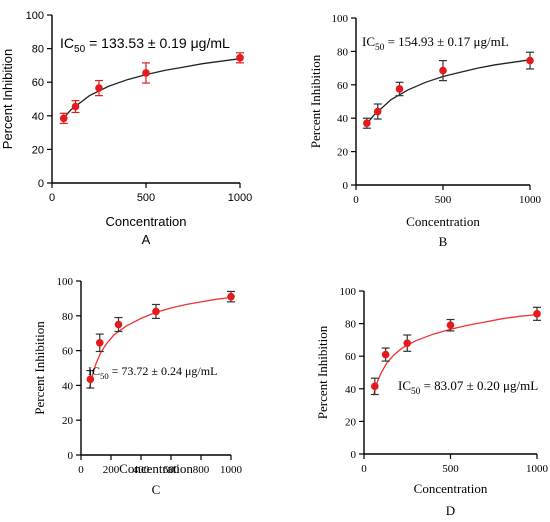 The image size is (550, 522). What do you see at coordinates (171, 470) in the screenshot?
I see `x-tick-label: 600` at bounding box center [171, 470].